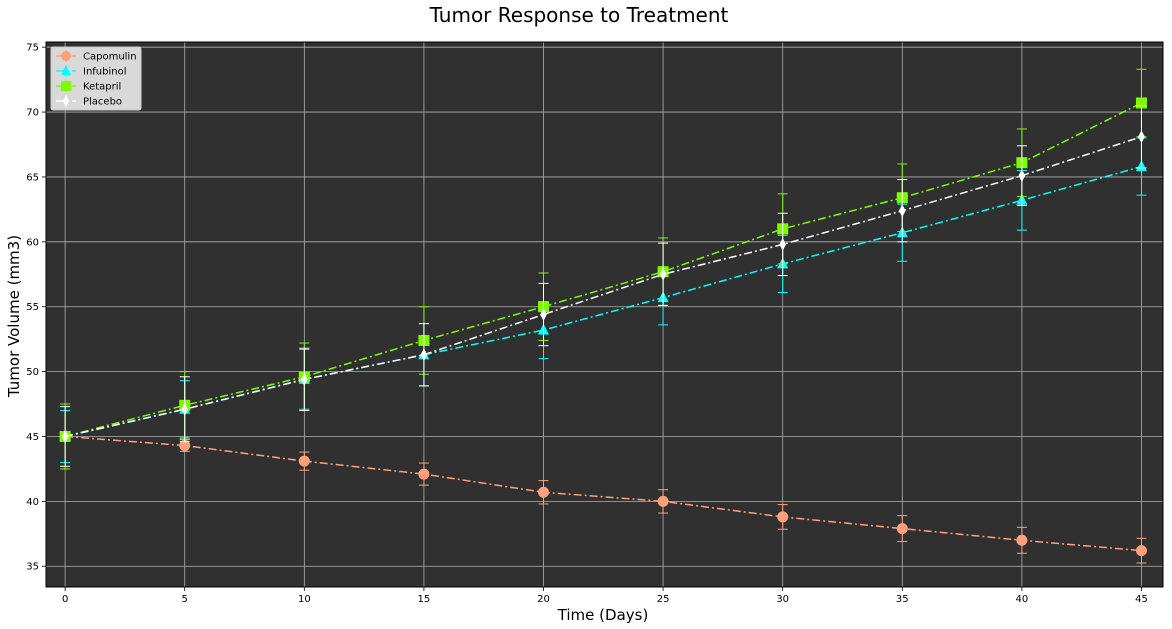  I want to click on x-tick-label: 25, so click(663, 599).